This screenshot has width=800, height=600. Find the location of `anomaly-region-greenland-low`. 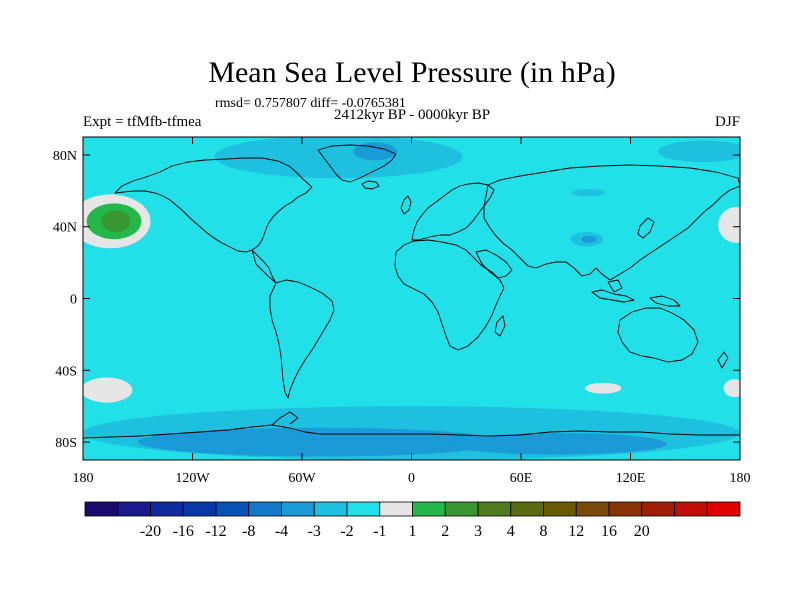

anomaly-region-greenland-low is located at coordinates (375, 151).